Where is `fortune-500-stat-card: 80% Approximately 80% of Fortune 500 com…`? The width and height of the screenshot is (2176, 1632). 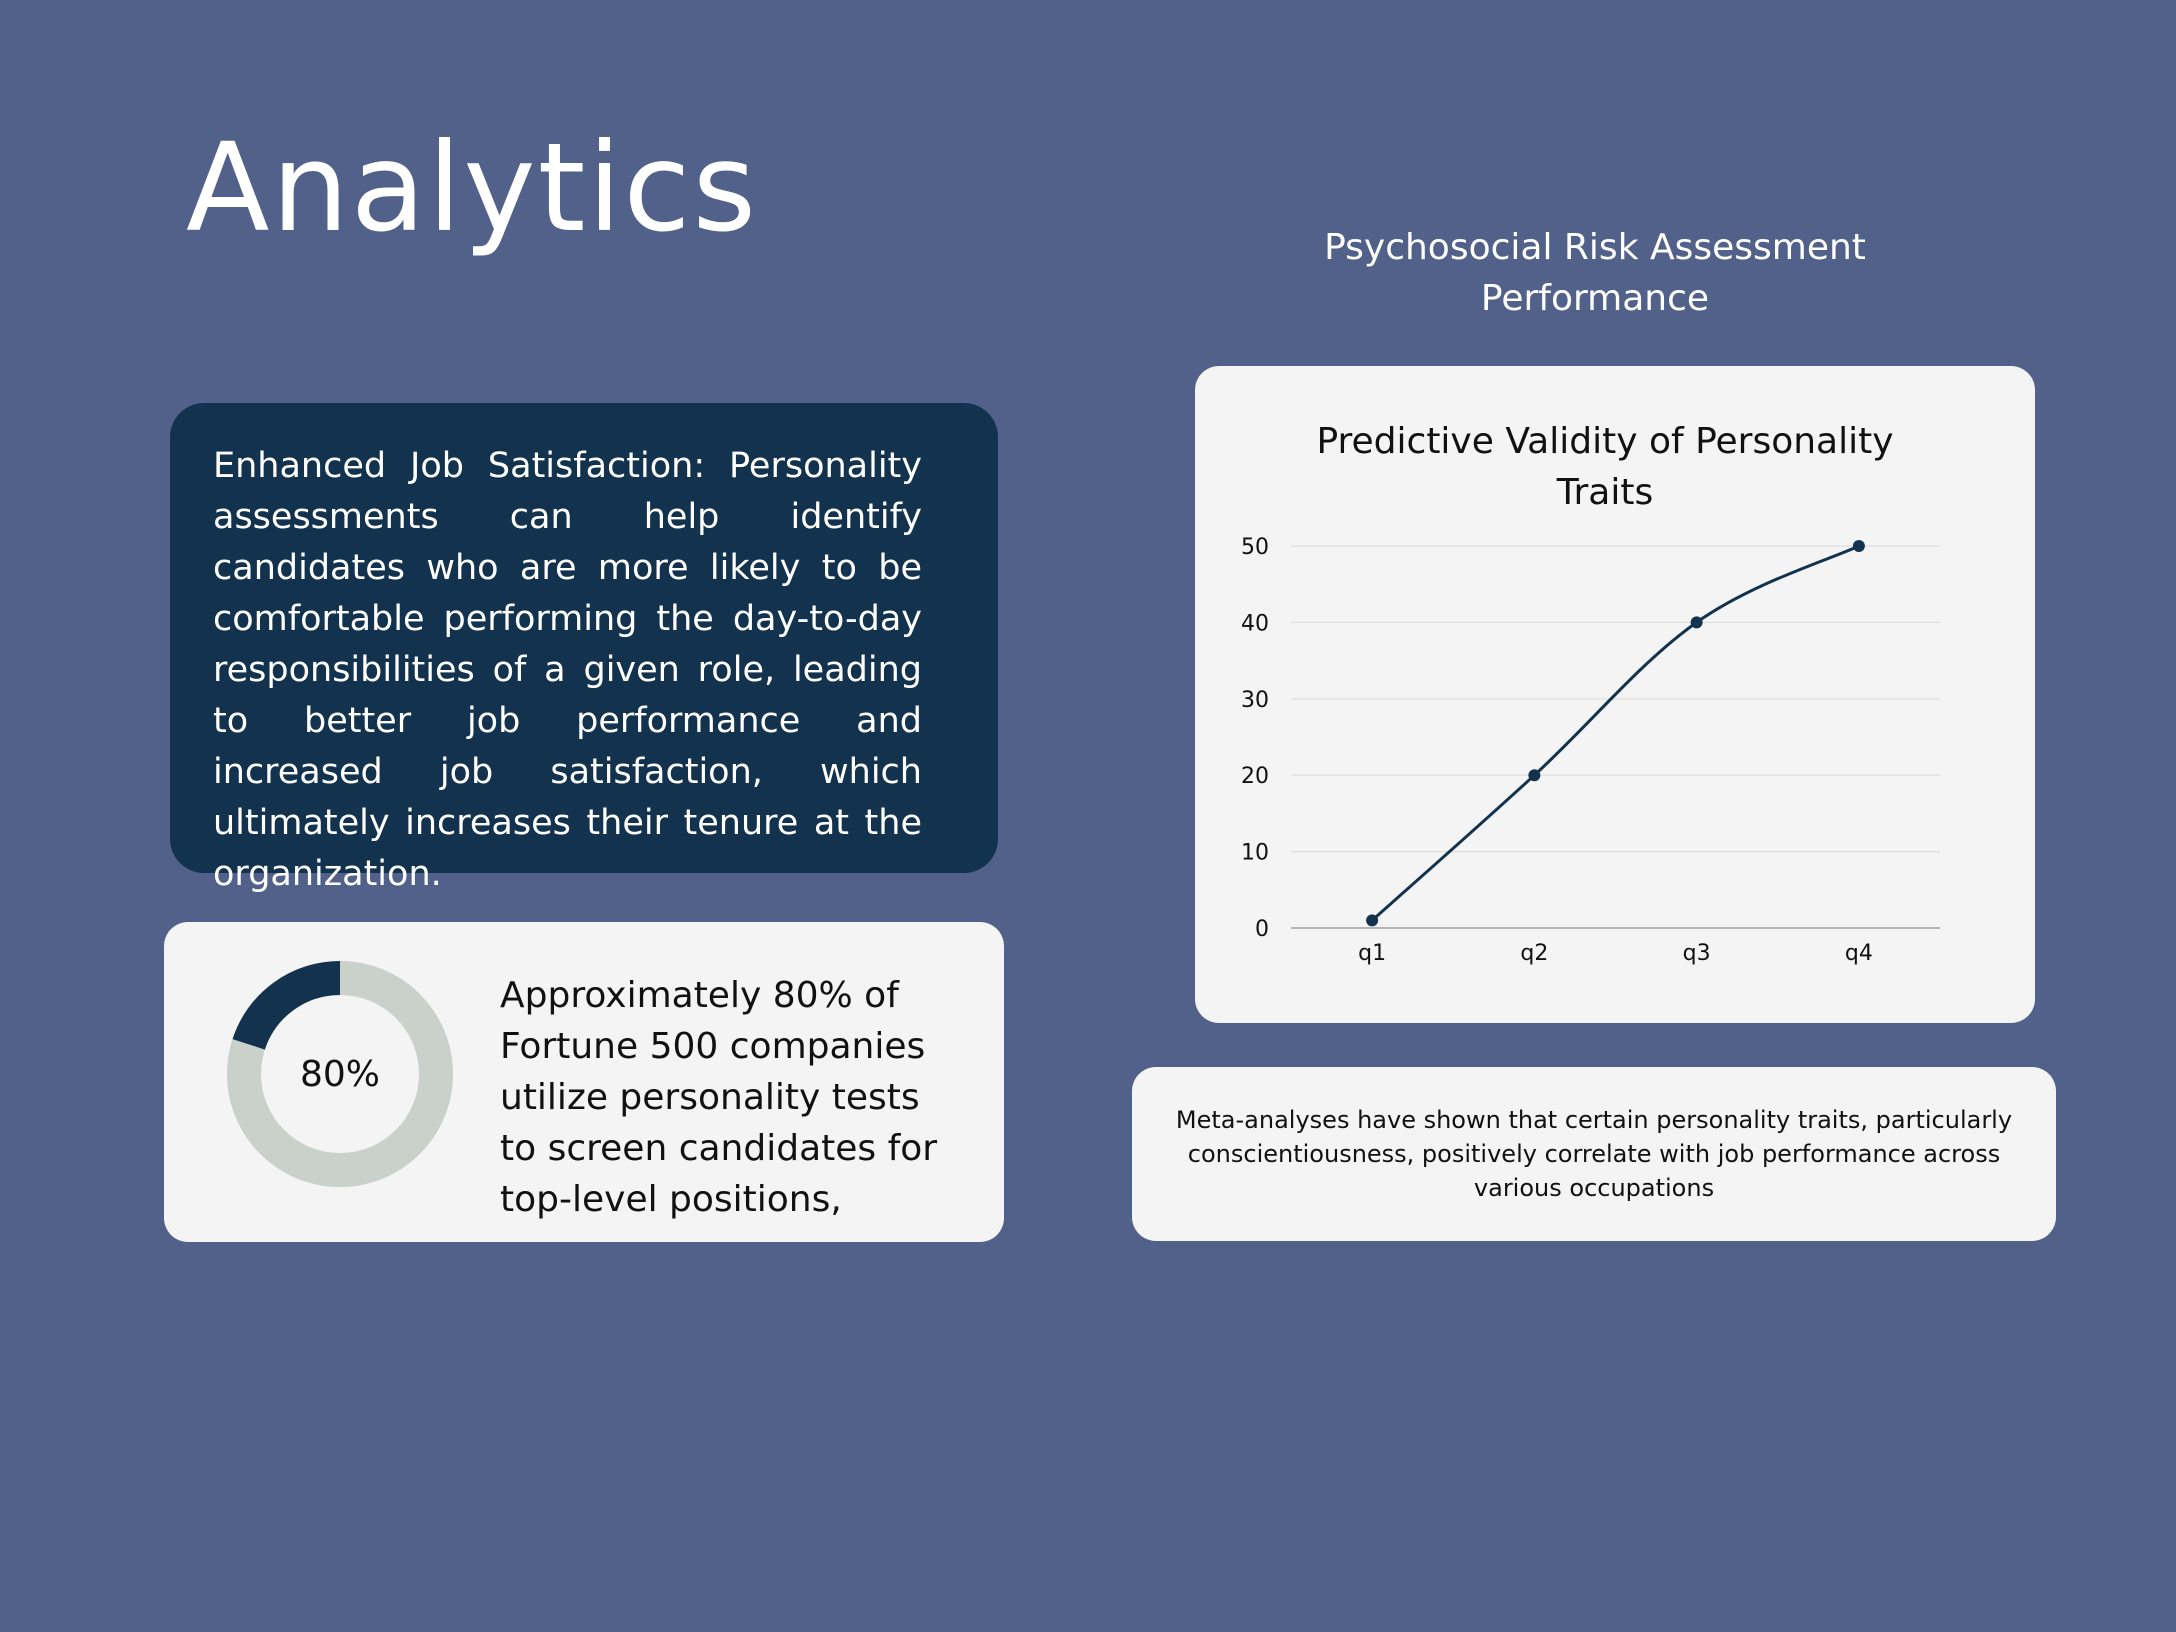 fortune-500-stat-card: 80% Approximately 80% of Fortune 500 com… is located at coordinates (584, 1082).